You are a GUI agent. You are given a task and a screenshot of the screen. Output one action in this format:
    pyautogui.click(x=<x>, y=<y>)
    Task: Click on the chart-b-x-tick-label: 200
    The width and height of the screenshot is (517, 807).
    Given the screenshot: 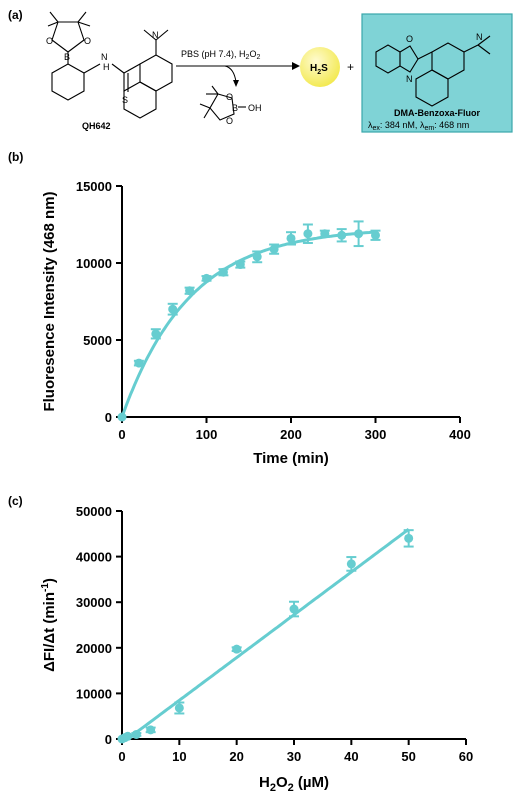 What is the action you would take?
    pyautogui.click(x=291, y=434)
    